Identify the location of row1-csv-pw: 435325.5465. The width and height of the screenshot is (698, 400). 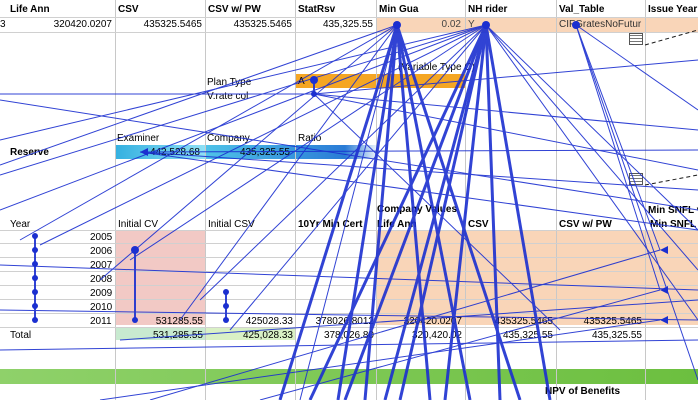
(262, 24).